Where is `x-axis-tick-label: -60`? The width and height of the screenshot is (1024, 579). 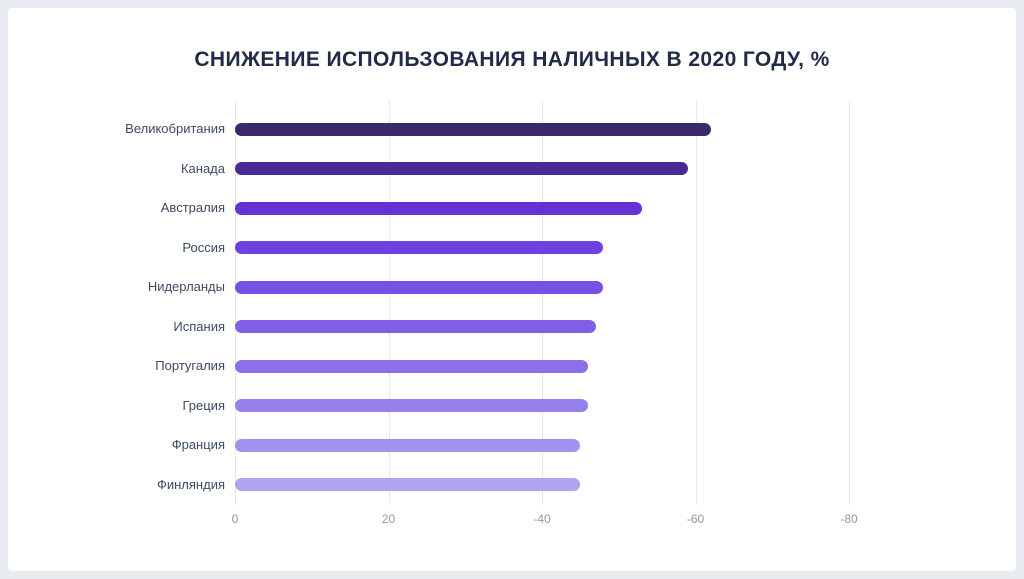
x-axis-tick-label: -60 is located at coordinates (695, 519).